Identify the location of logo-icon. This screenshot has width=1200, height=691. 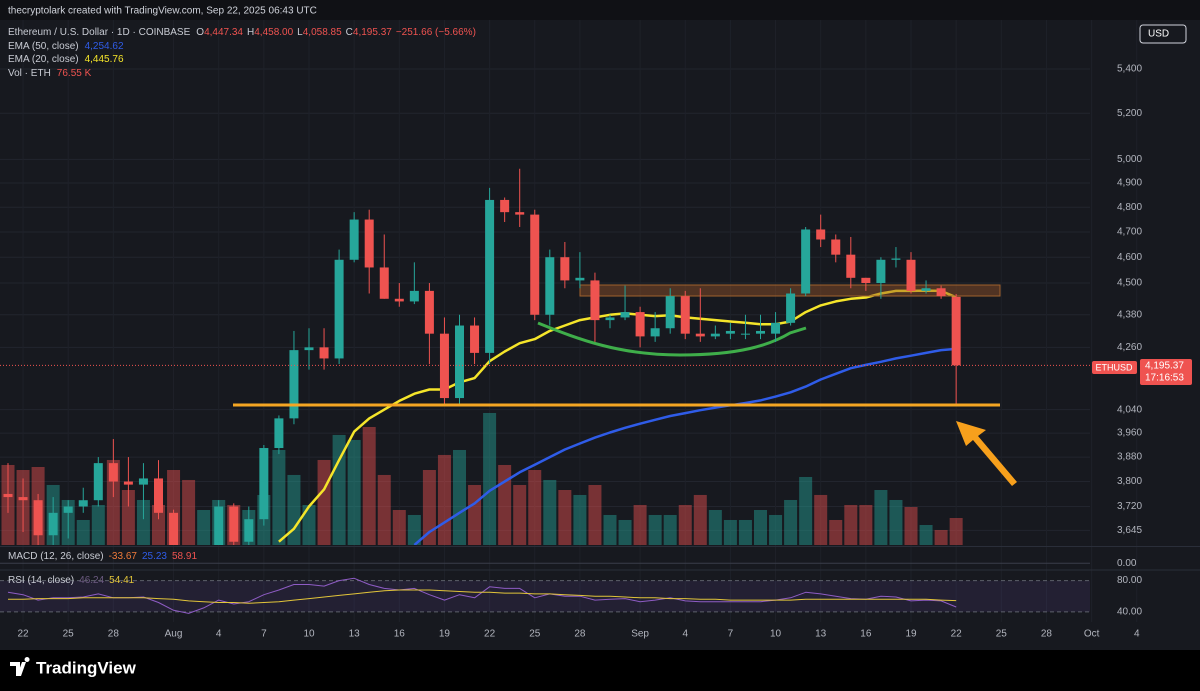
(20, 666).